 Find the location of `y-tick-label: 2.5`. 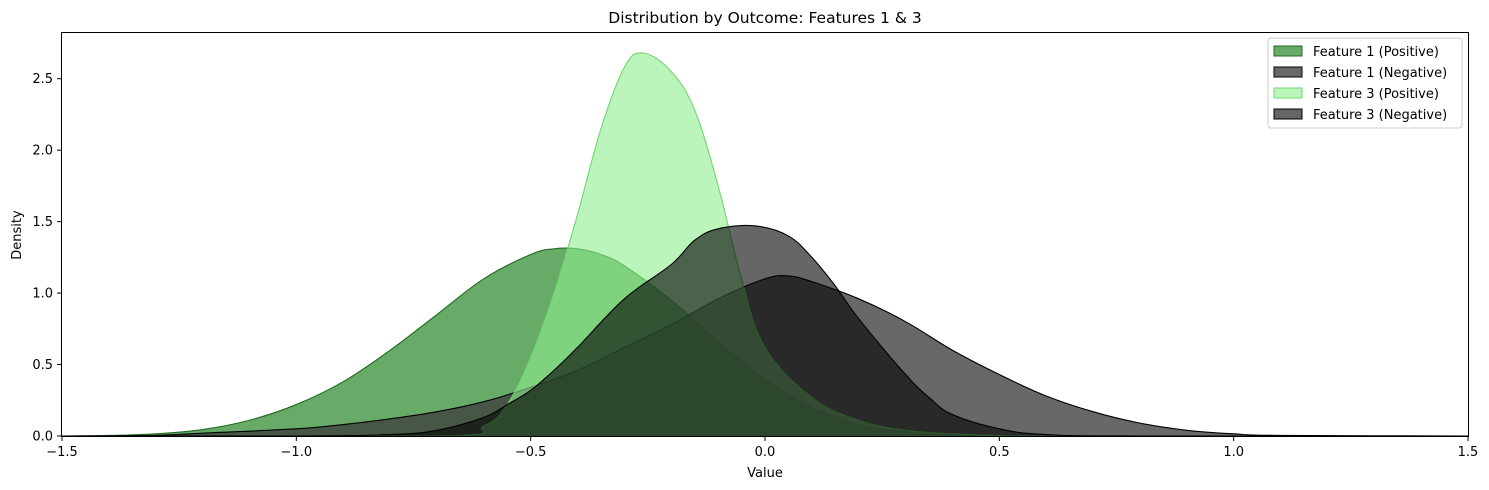

y-tick-label: 2.5 is located at coordinates (42, 79).